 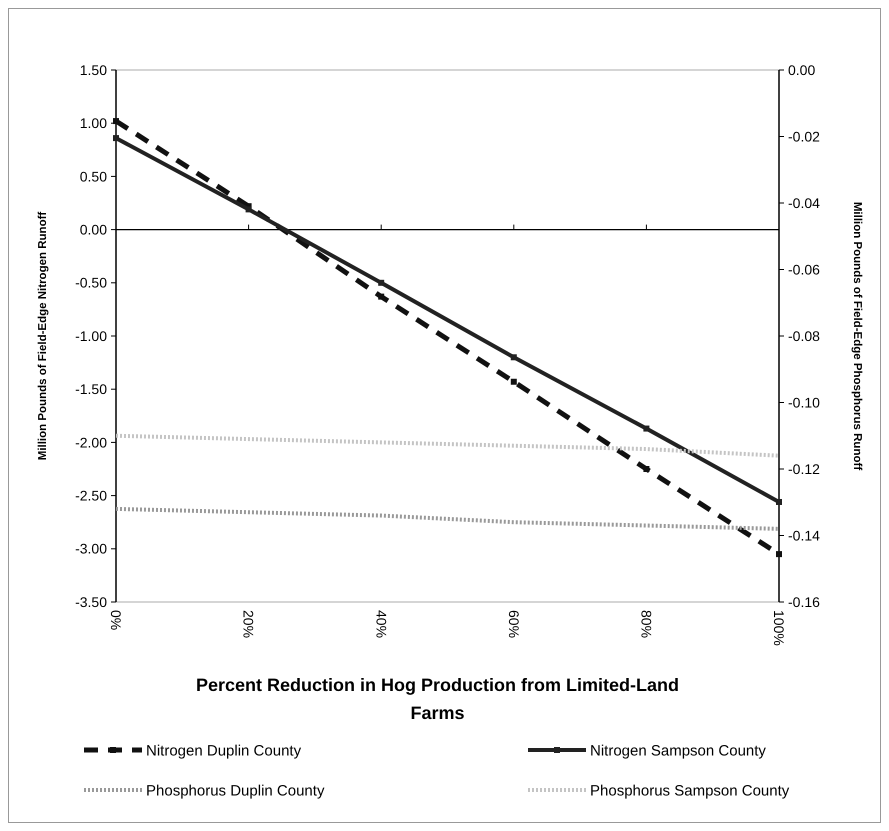 What do you see at coordinates (804, 202) in the screenshot?
I see `y2-tick-label: -0.04` at bounding box center [804, 202].